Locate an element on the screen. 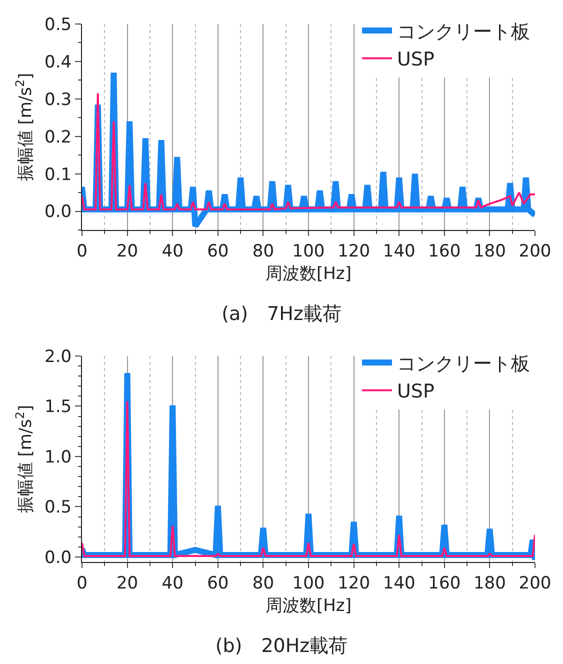  text: (a) 7Hz載荷 is located at coordinates (281, 314).